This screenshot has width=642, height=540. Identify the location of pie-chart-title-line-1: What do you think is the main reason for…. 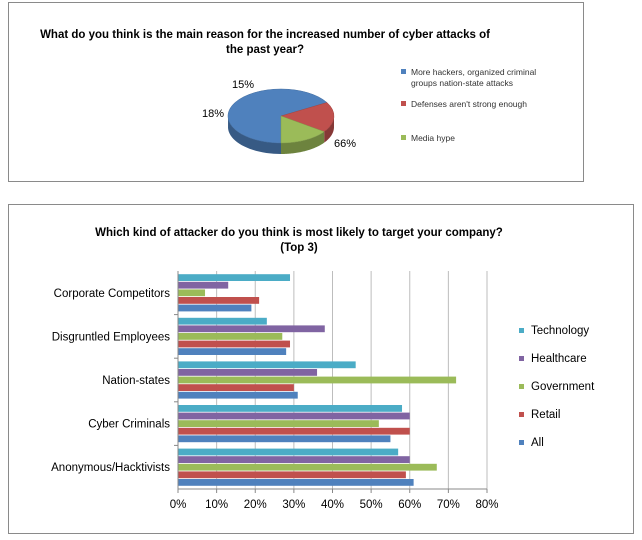
(265, 35).